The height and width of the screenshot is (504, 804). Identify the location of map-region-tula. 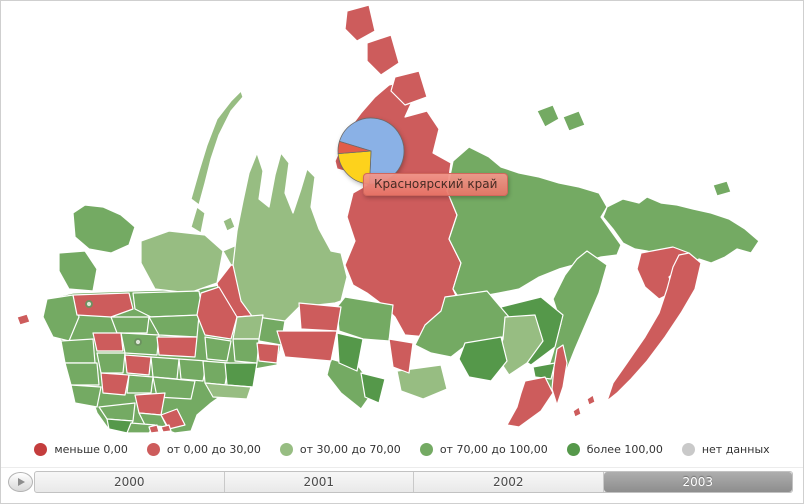
(111, 363).